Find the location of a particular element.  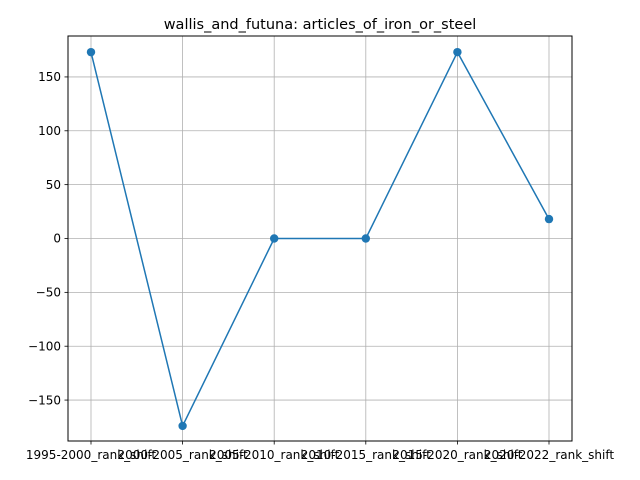

y-tick-label: 0 is located at coordinates (57, 239).